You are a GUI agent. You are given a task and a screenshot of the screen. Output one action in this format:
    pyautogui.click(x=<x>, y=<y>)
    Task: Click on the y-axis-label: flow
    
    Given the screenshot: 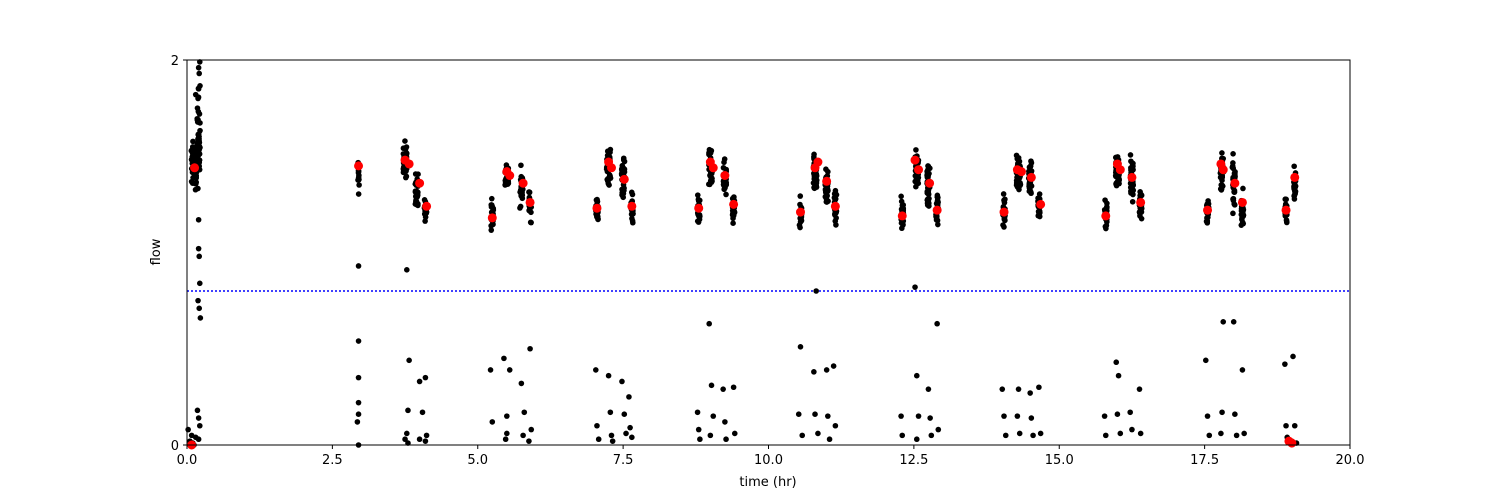 What is the action you would take?
    pyautogui.click(x=156, y=251)
    